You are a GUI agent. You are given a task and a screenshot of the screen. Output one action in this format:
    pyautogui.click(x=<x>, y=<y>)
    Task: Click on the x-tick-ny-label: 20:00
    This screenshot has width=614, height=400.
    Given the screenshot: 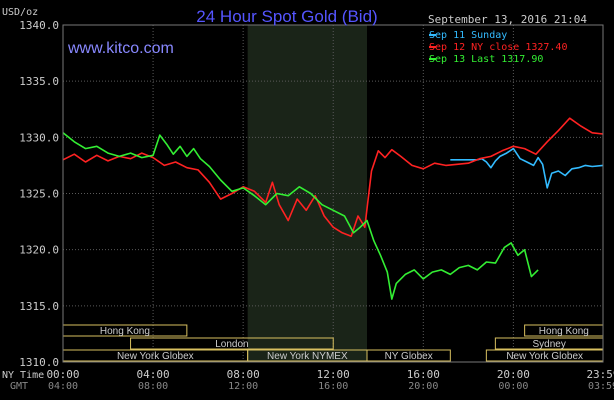 What is the action you would take?
    pyautogui.click(x=513, y=374)
    